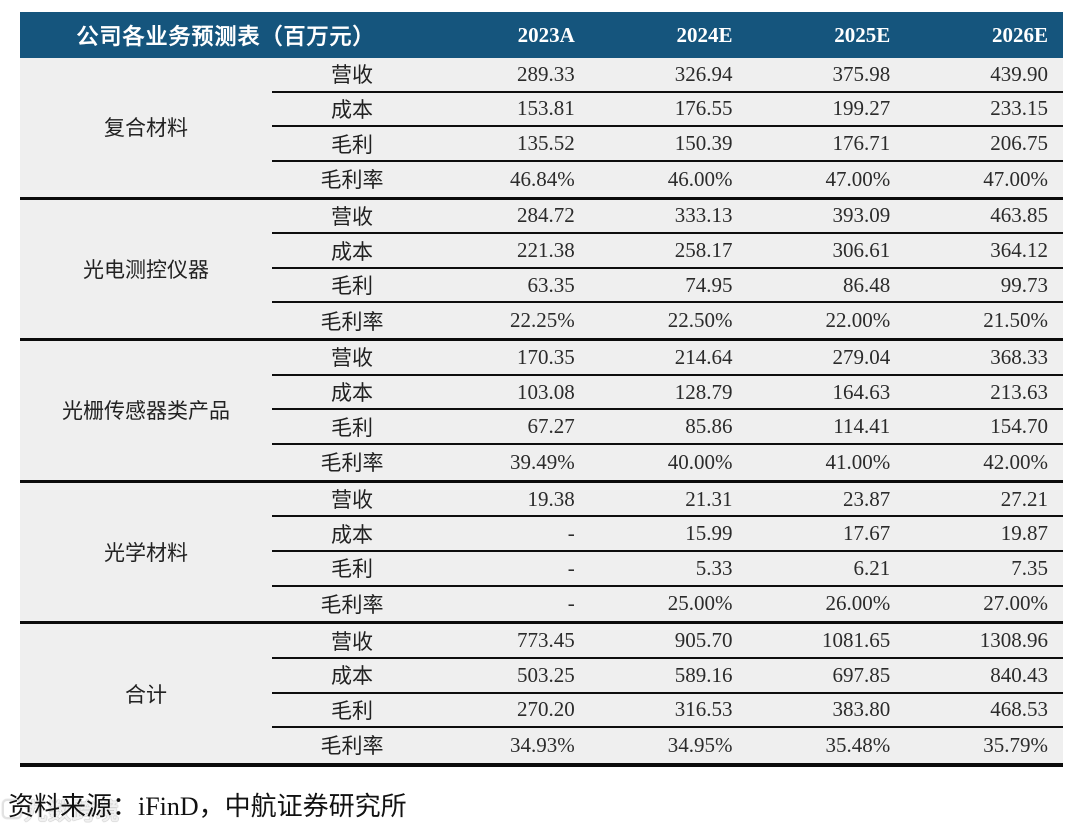  What do you see at coordinates (667, 251) in the screenshot?
I see `metric-row: 成本 221.38 258.17 306.61 364.12` at bounding box center [667, 251].